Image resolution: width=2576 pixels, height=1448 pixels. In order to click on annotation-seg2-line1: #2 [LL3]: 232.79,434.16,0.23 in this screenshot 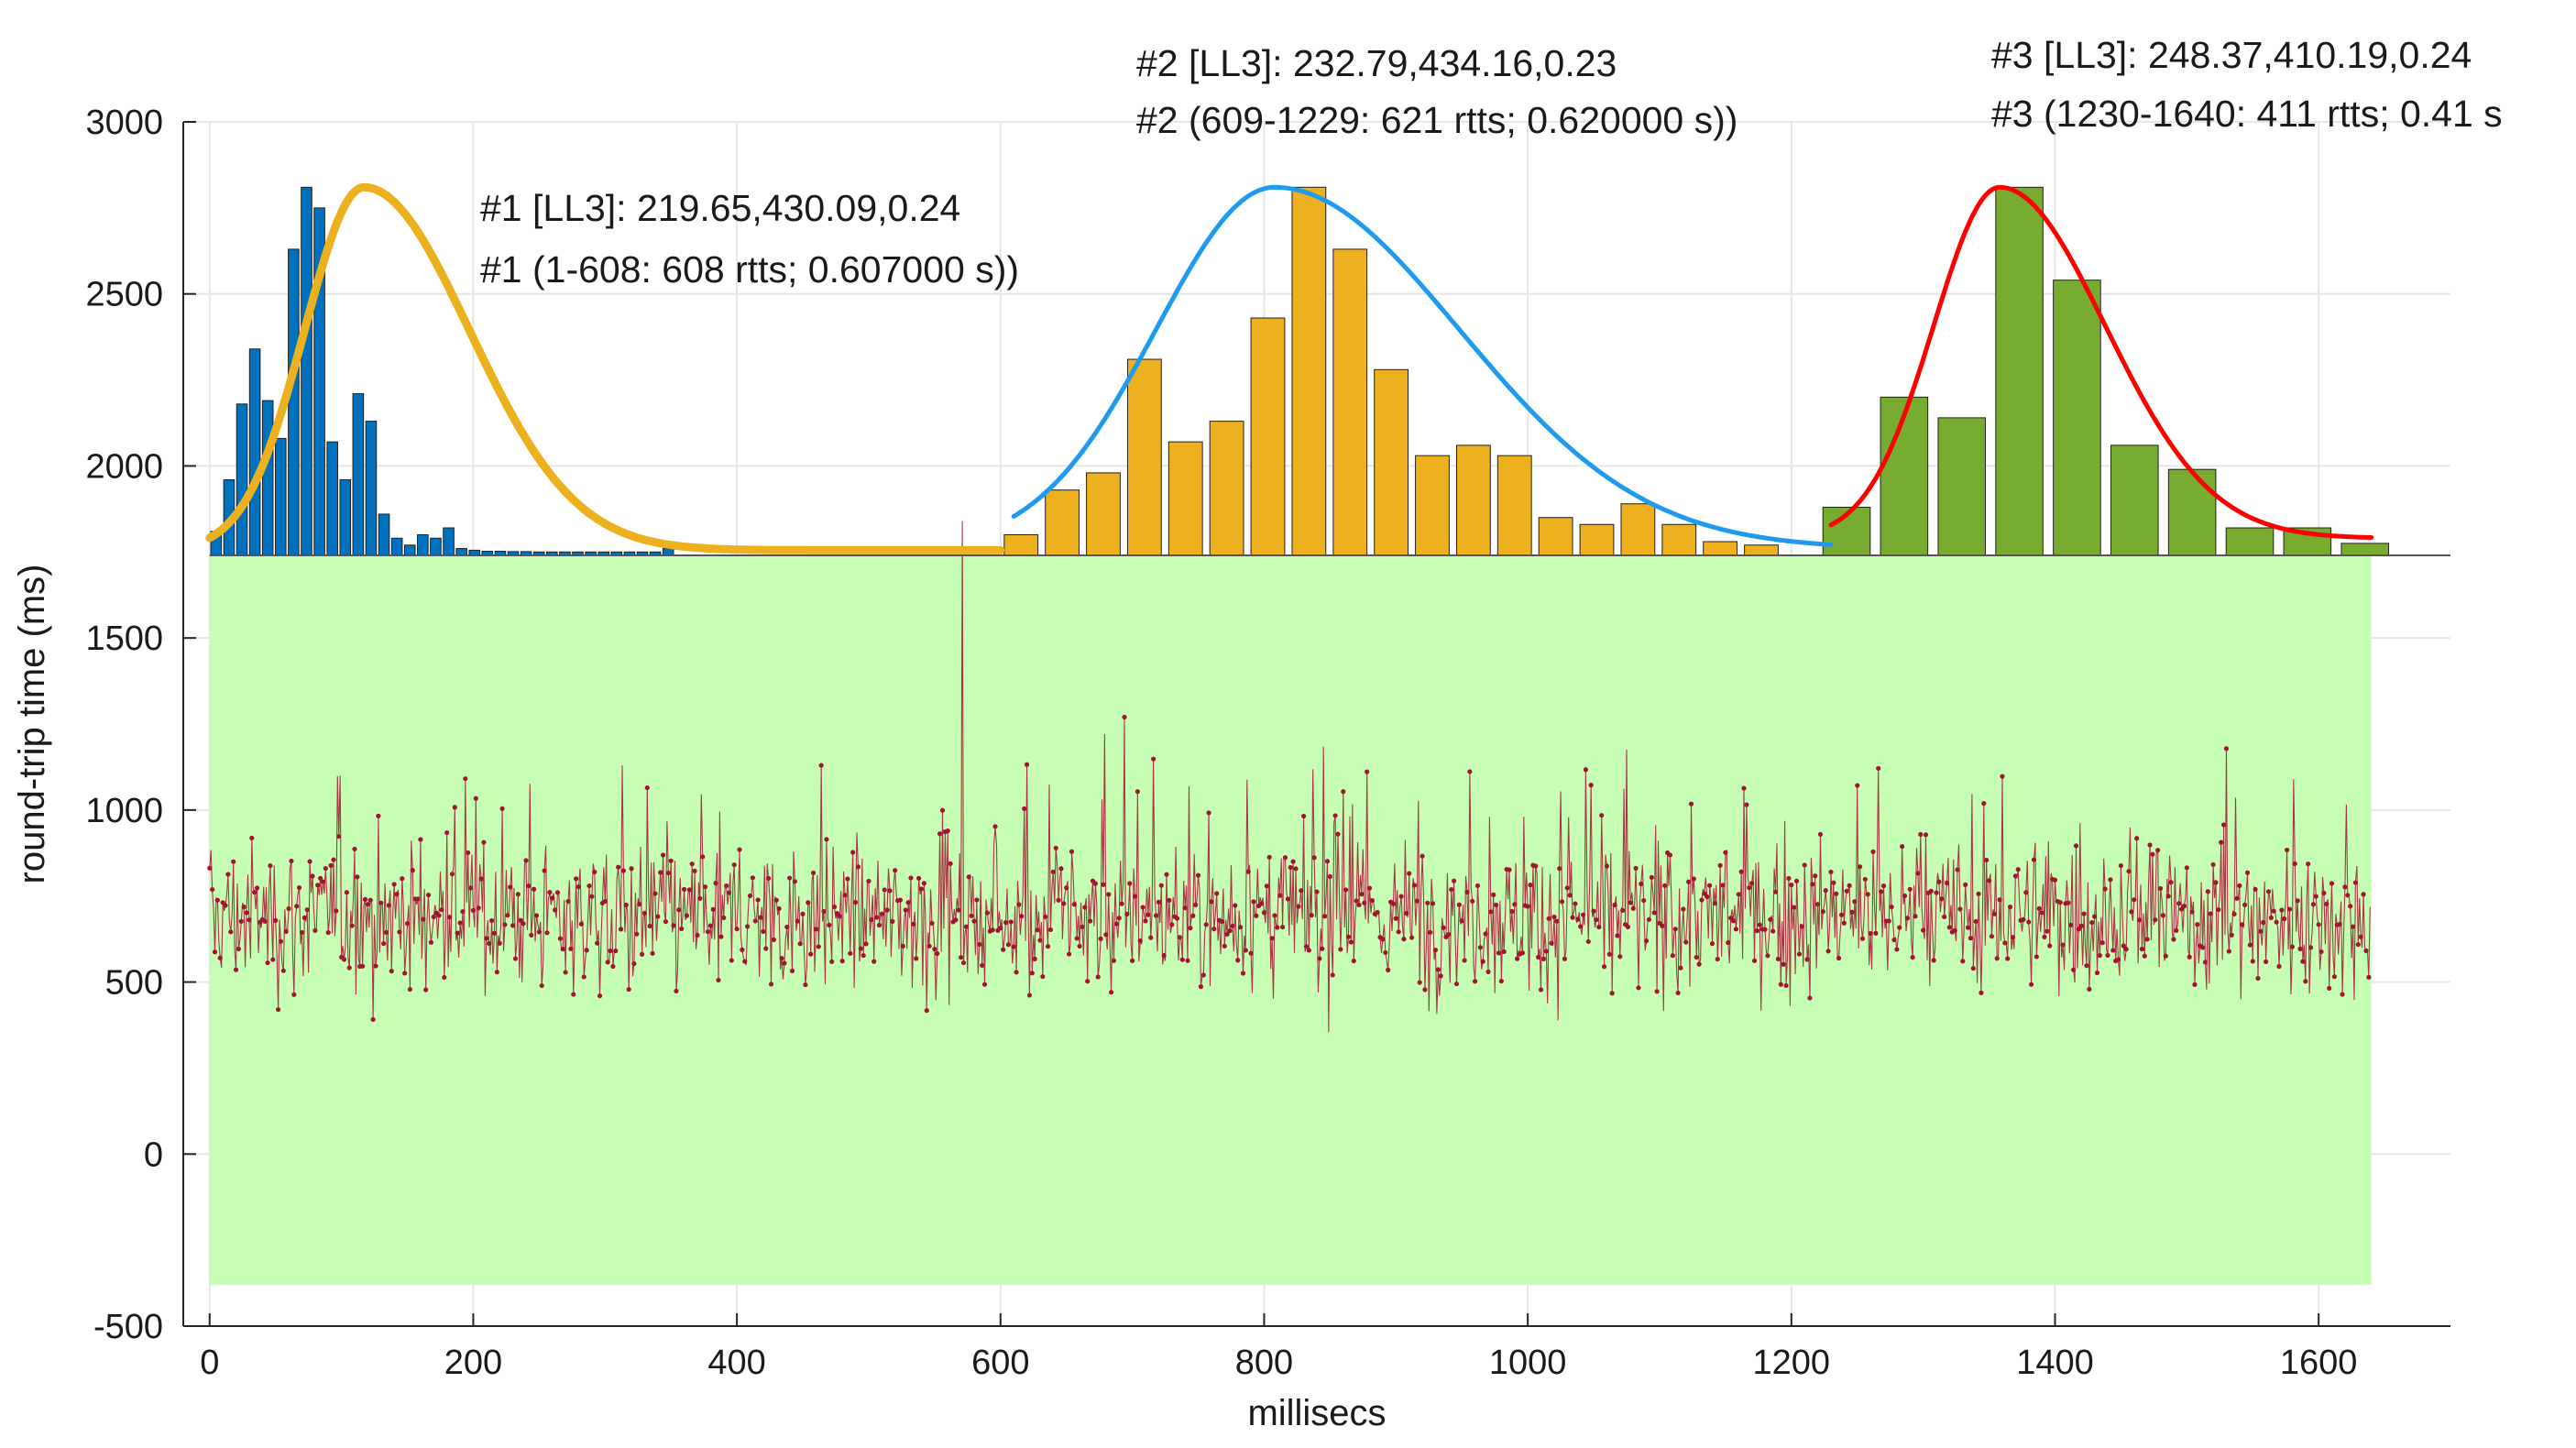, I will do `click(1376, 63)`.